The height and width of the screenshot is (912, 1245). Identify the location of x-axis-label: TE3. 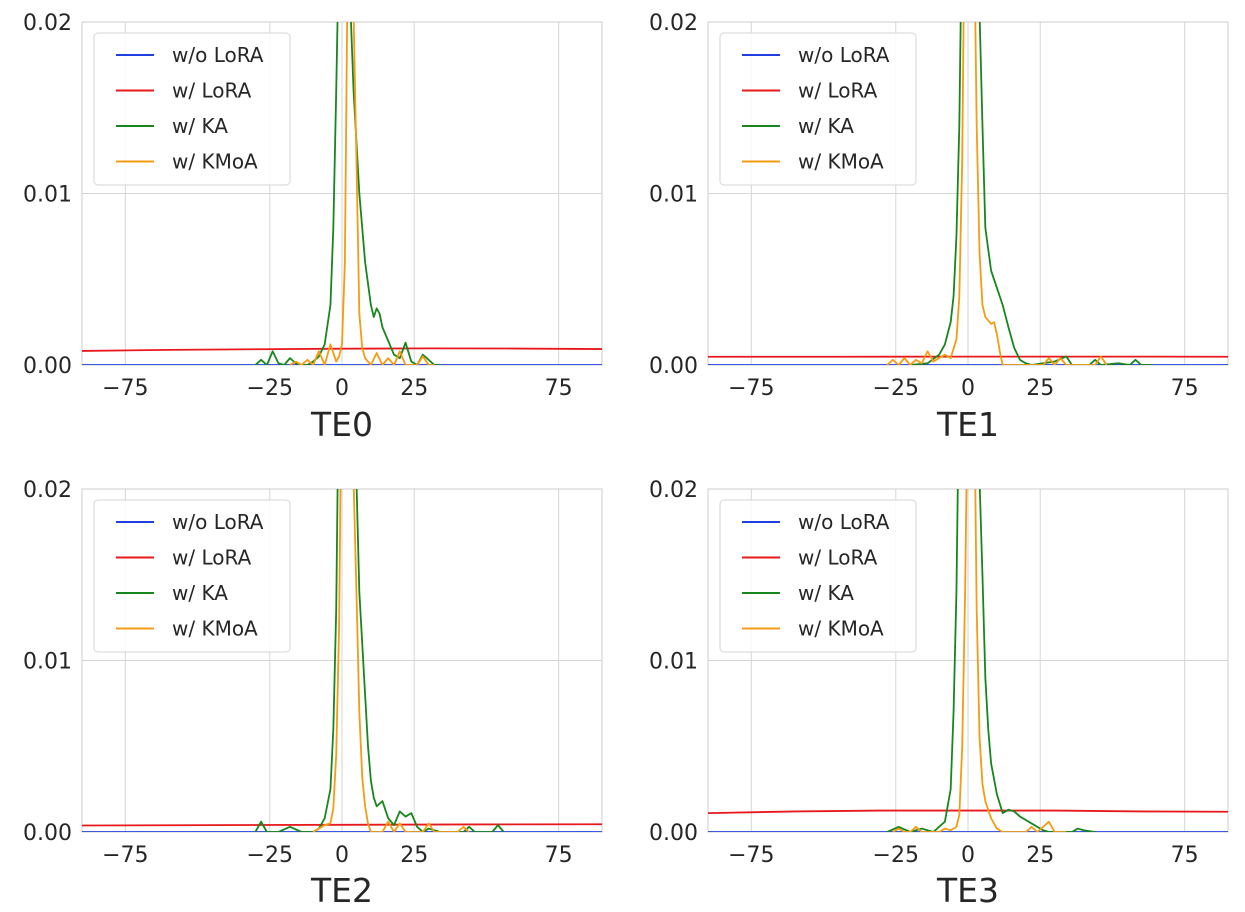
(967, 890).